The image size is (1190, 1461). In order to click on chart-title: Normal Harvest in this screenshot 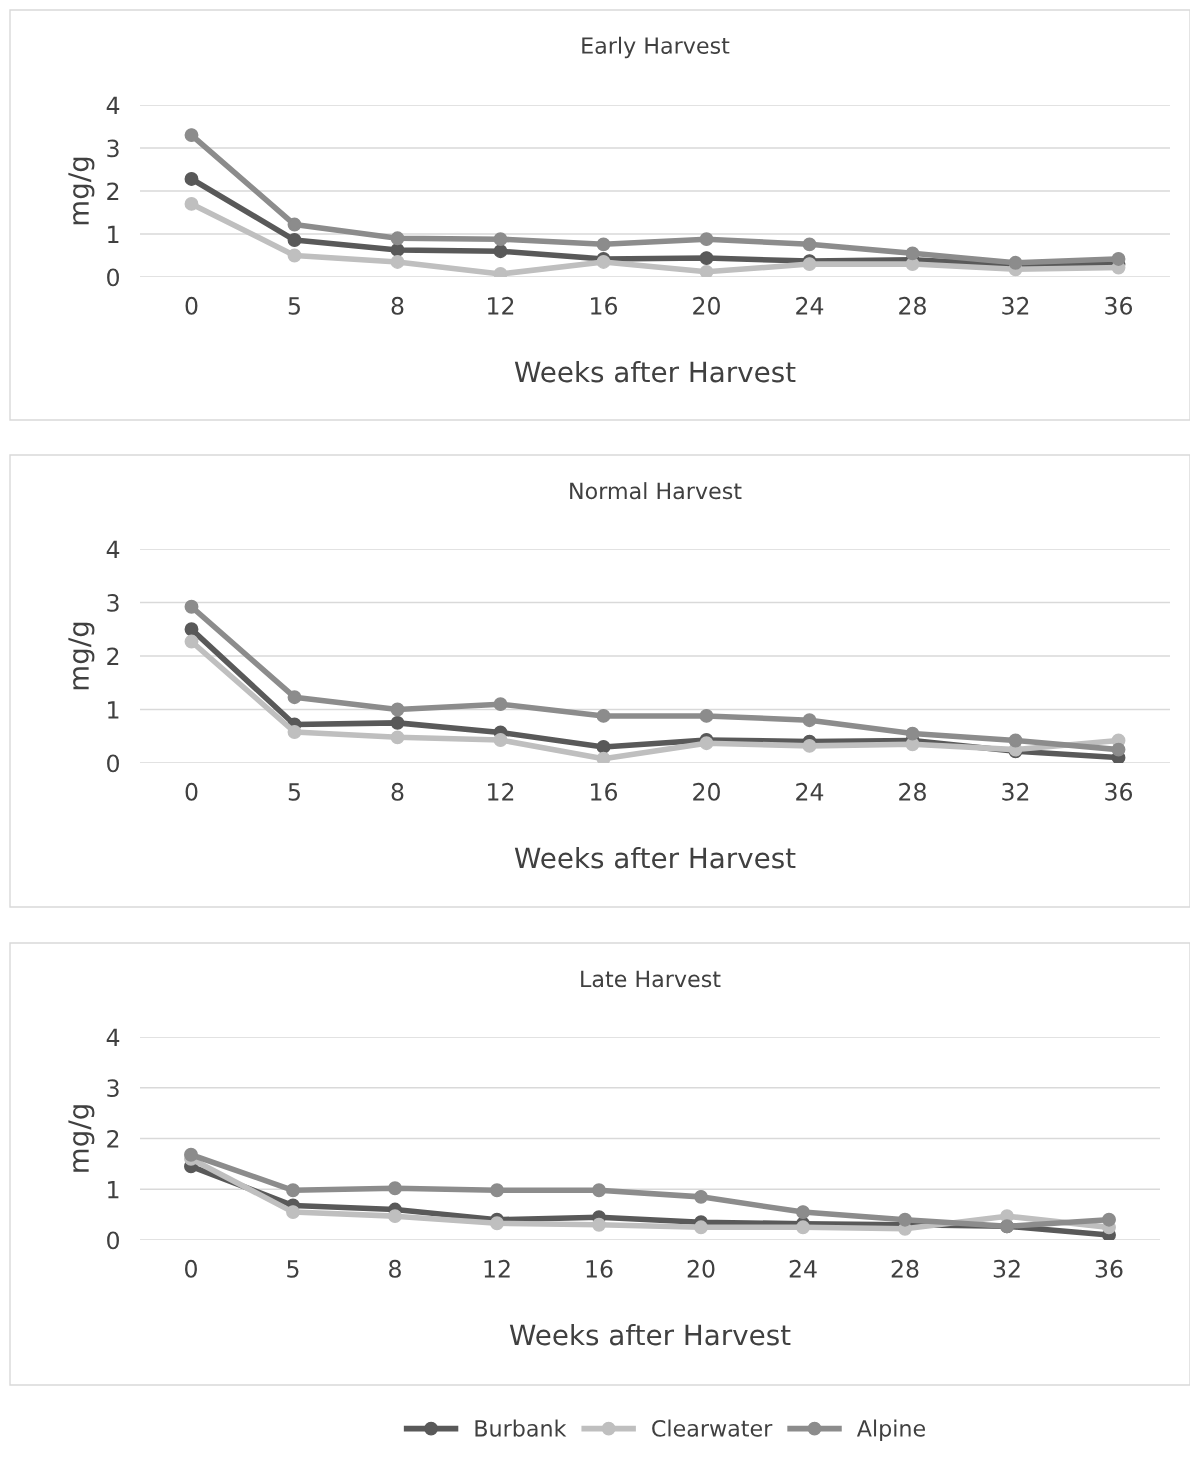, I will do `click(656, 491)`.